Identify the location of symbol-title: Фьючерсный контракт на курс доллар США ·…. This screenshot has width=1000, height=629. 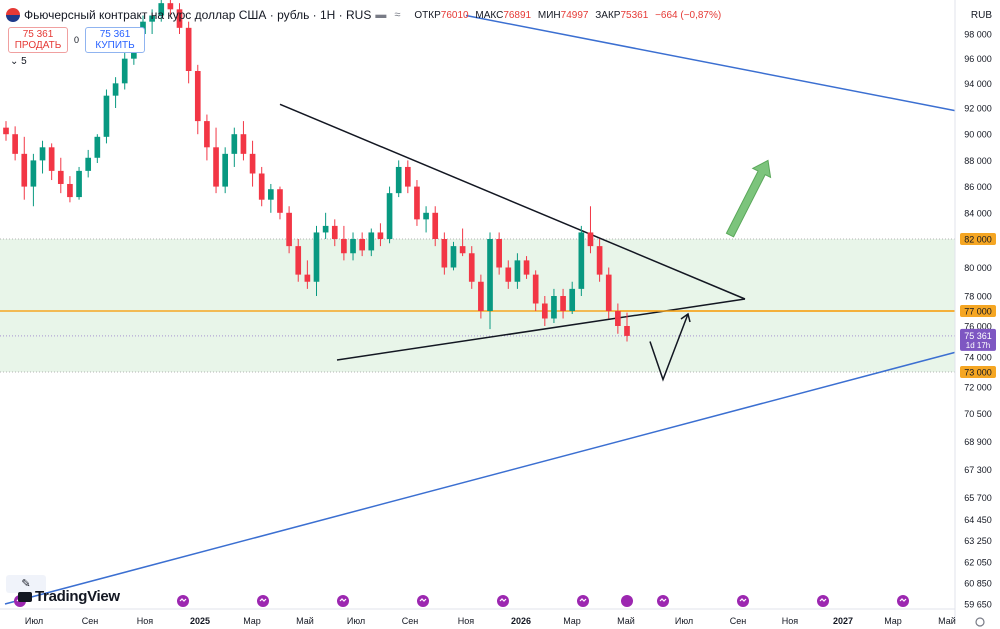
(198, 15).